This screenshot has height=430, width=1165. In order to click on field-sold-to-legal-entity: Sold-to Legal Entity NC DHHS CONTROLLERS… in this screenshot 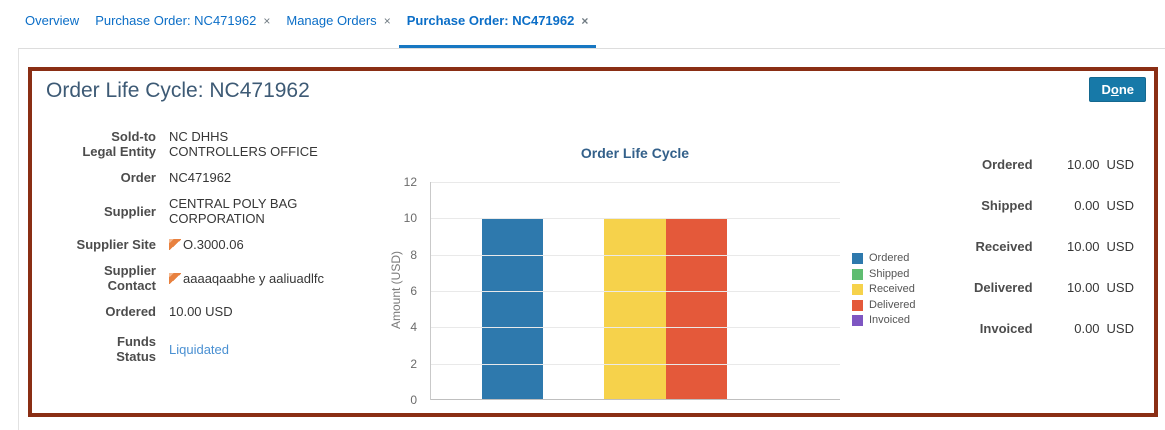, I will do `click(206, 144)`.